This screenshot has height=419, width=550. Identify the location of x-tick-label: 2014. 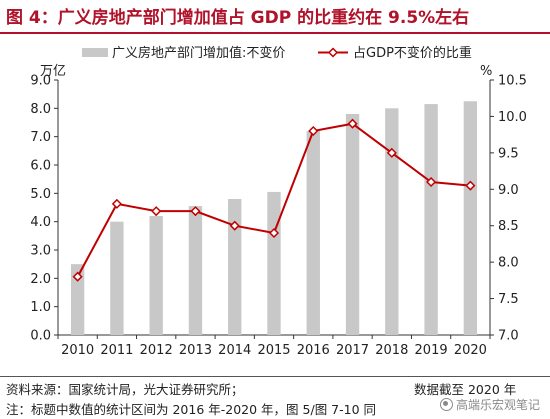
(234, 350).